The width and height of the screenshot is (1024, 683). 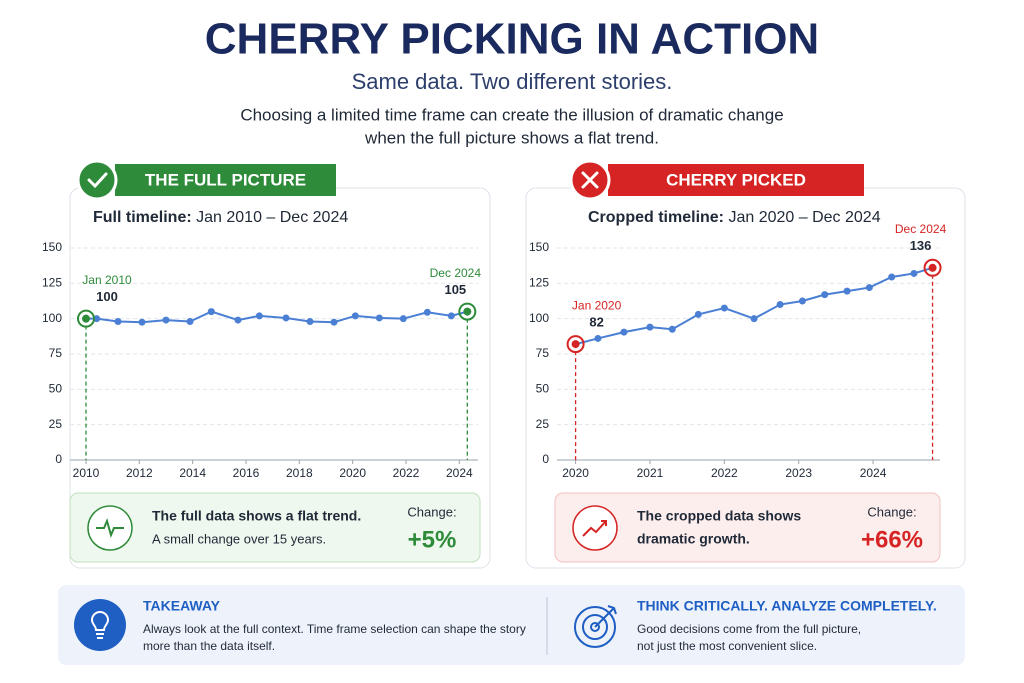 What do you see at coordinates (182, 606) in the screenshot?
I see `takeaway-title: TAKEAWAY` at bounding box center [182, 606].